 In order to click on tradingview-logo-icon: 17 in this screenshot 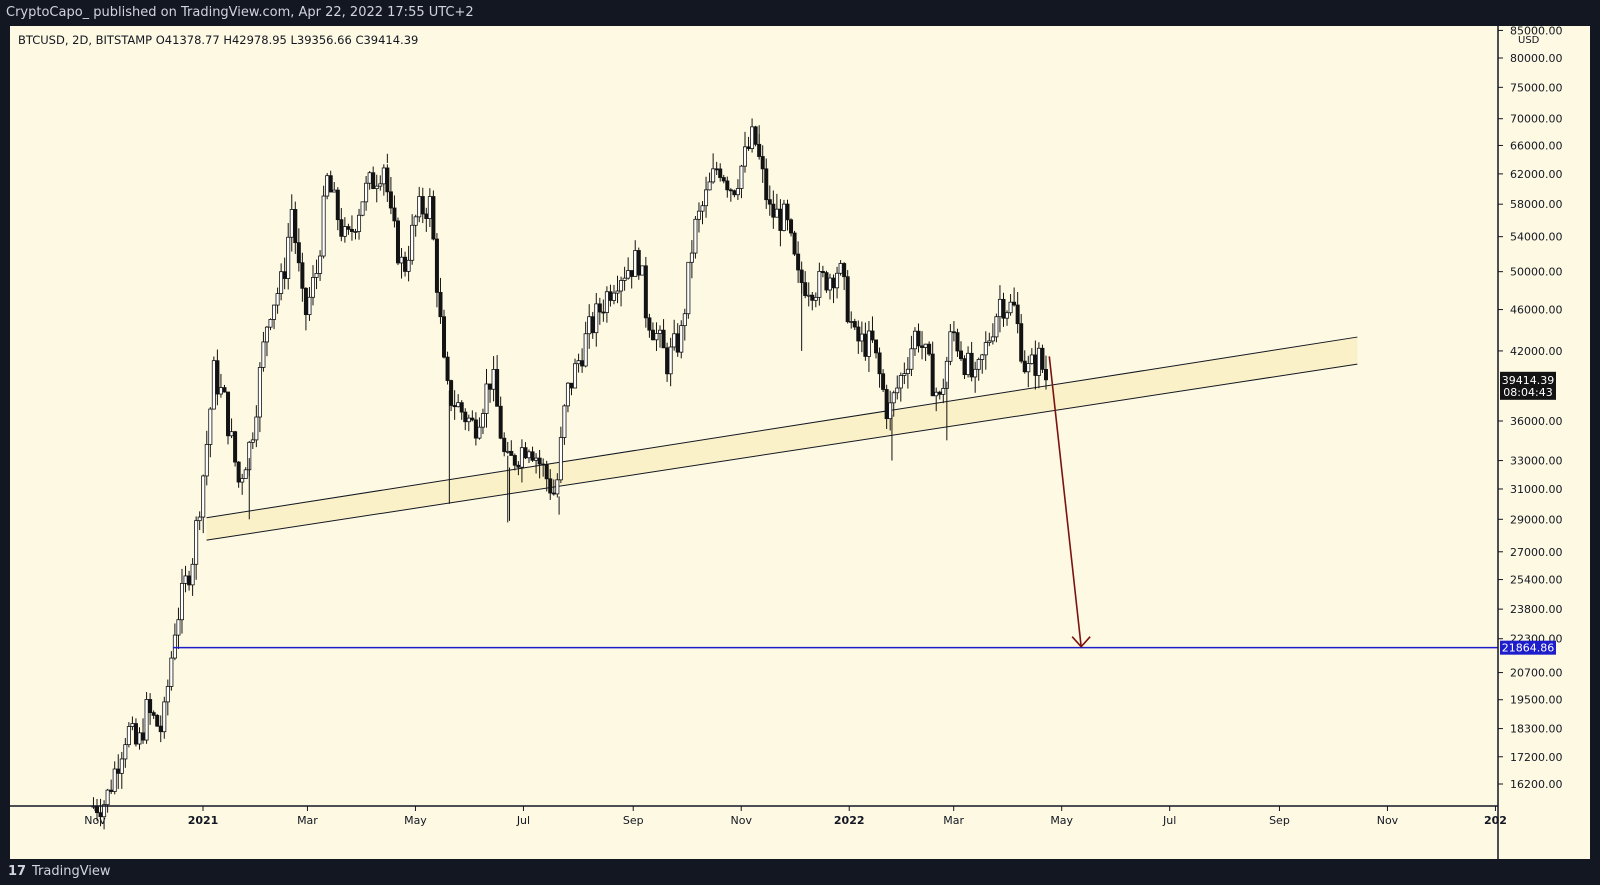, I will do `click(17, 871)`.